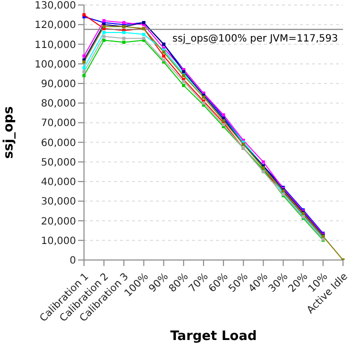  Describe the element at coordinates (55, 6) in the screenshot. I see `y-tick-label: 130,000` at that location.